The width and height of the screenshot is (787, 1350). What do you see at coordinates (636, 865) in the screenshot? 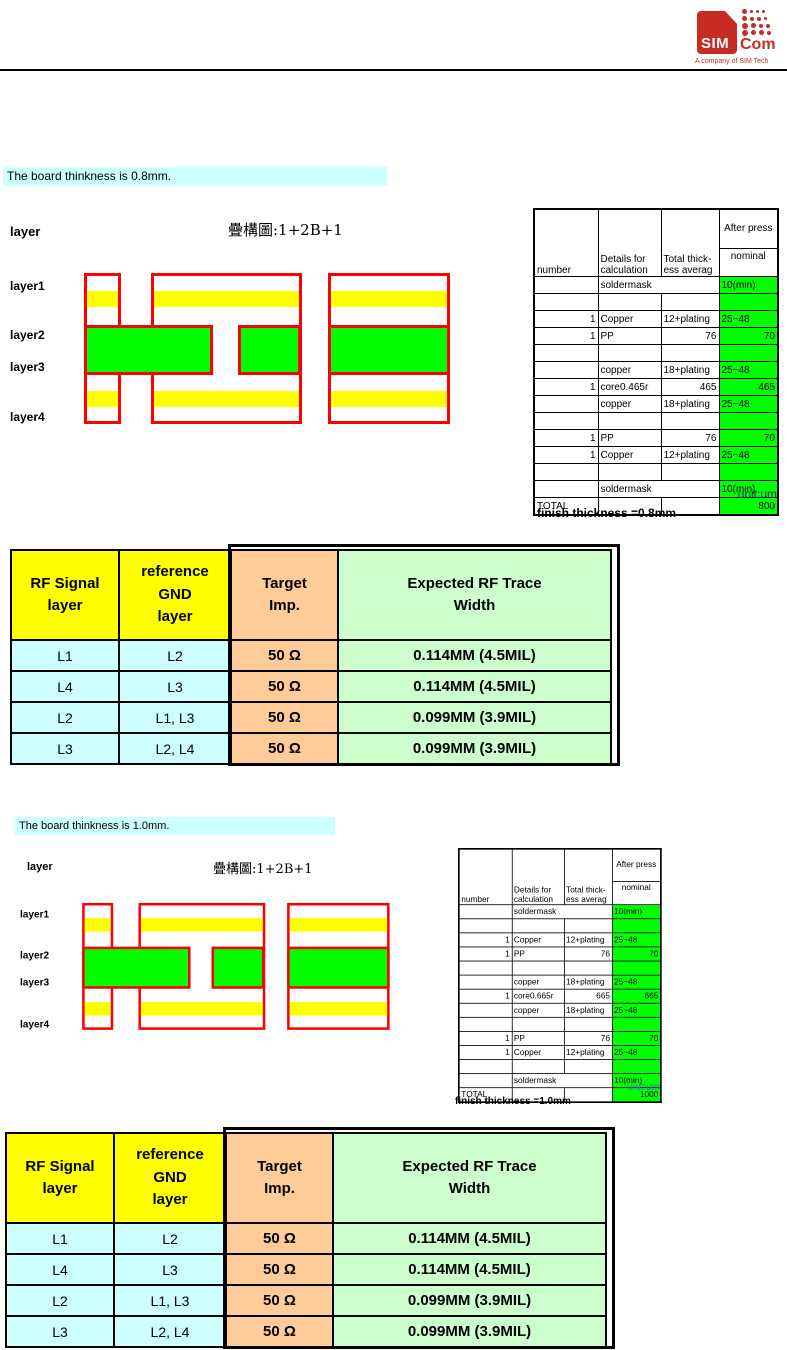
I see `after-press-label: After press` at bounding box center [636, 865].